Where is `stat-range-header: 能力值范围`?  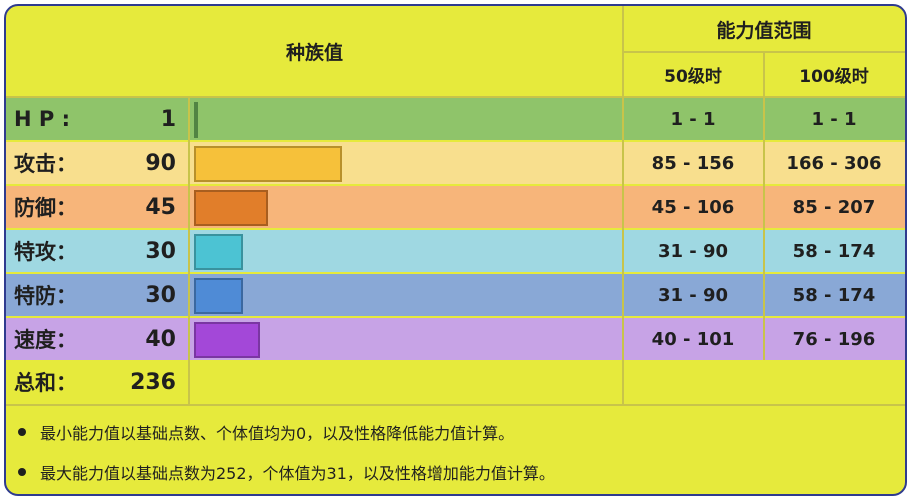 stat-range-header: 能力值范围 is located at coordinates (764, 30).